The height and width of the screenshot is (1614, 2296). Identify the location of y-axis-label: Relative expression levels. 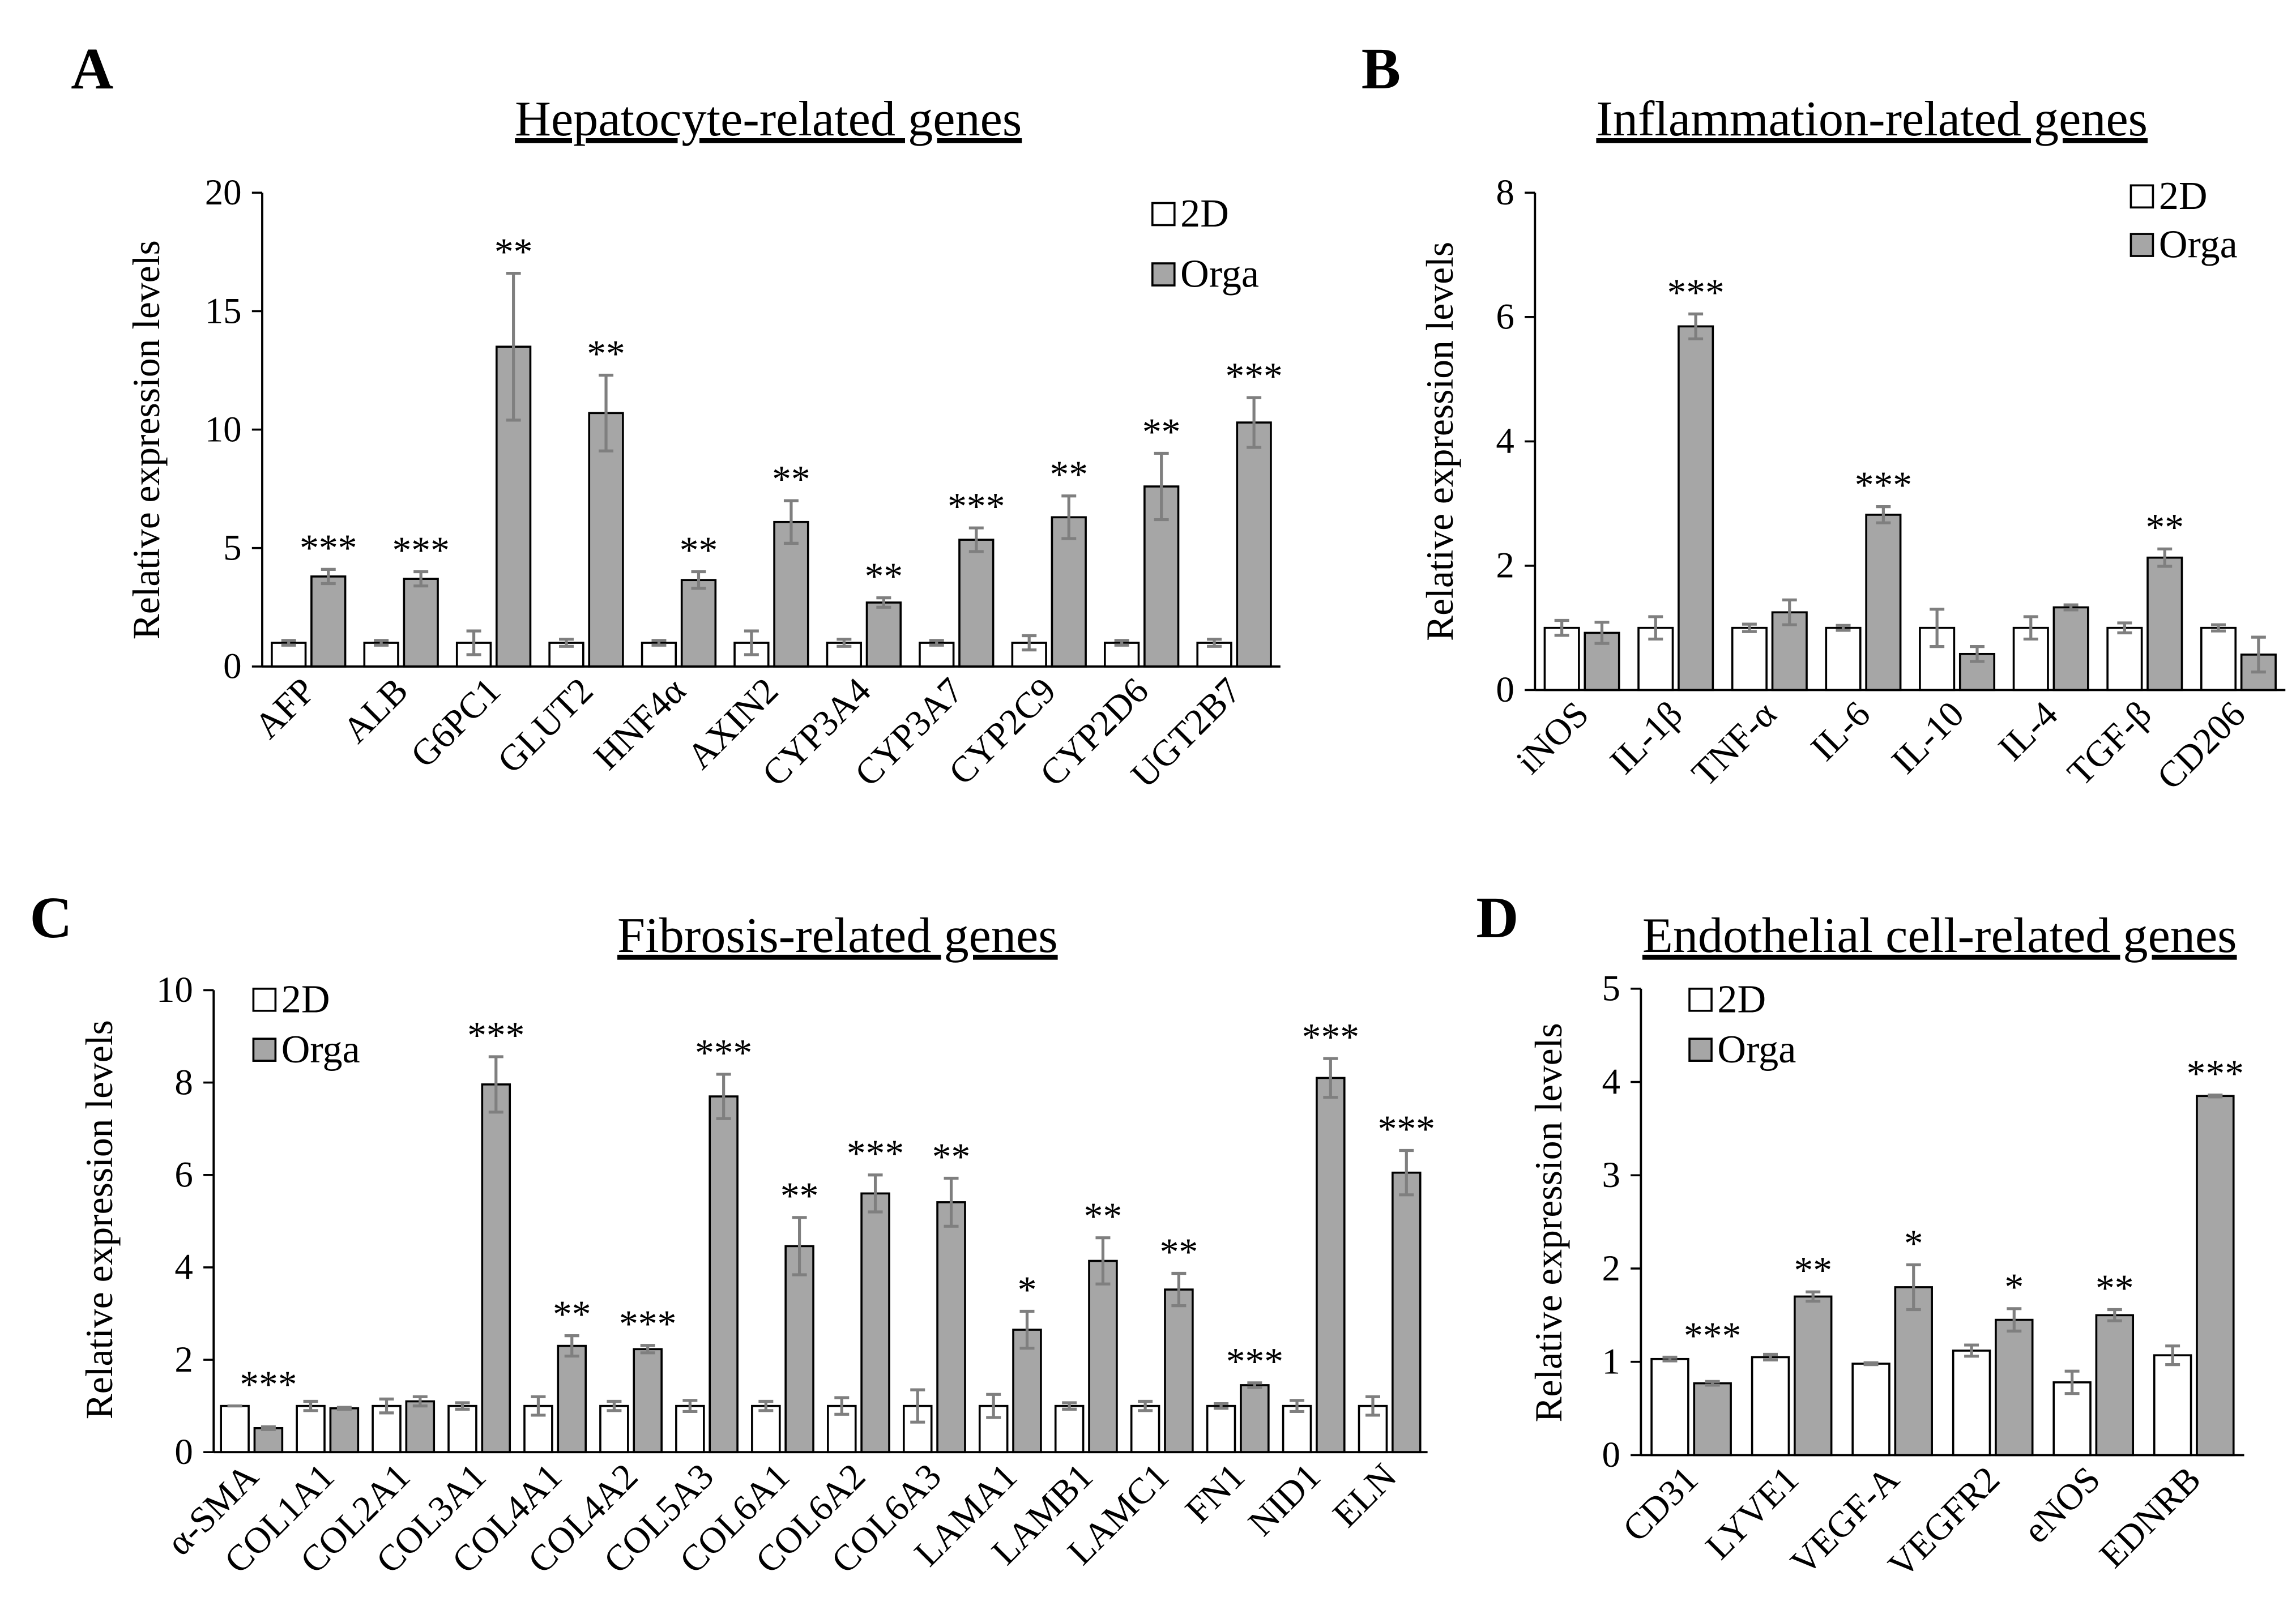
(146, 439).